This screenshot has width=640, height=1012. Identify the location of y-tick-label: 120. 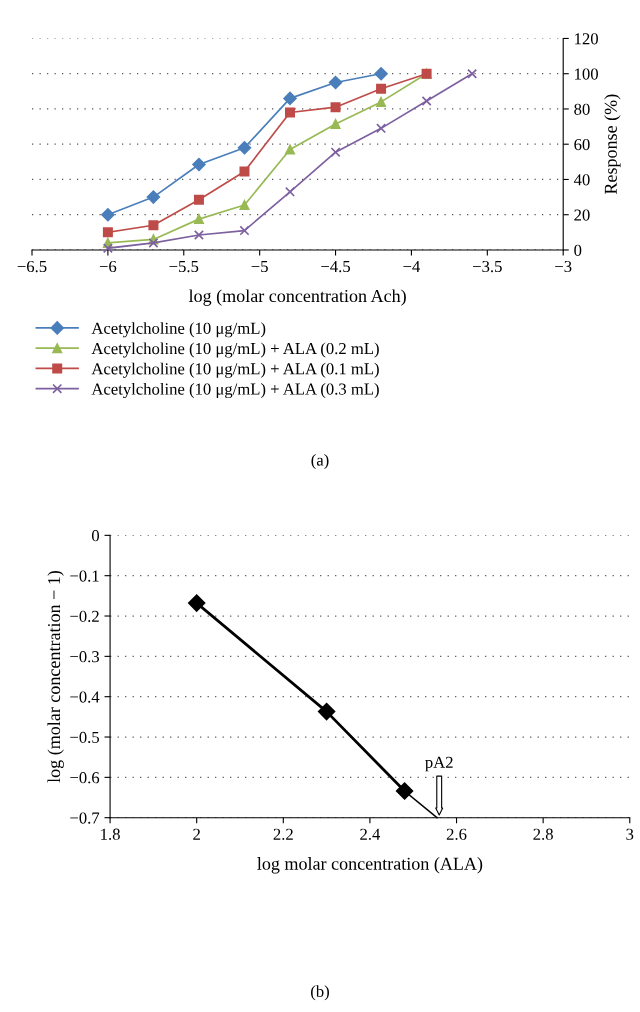
(586, 39).